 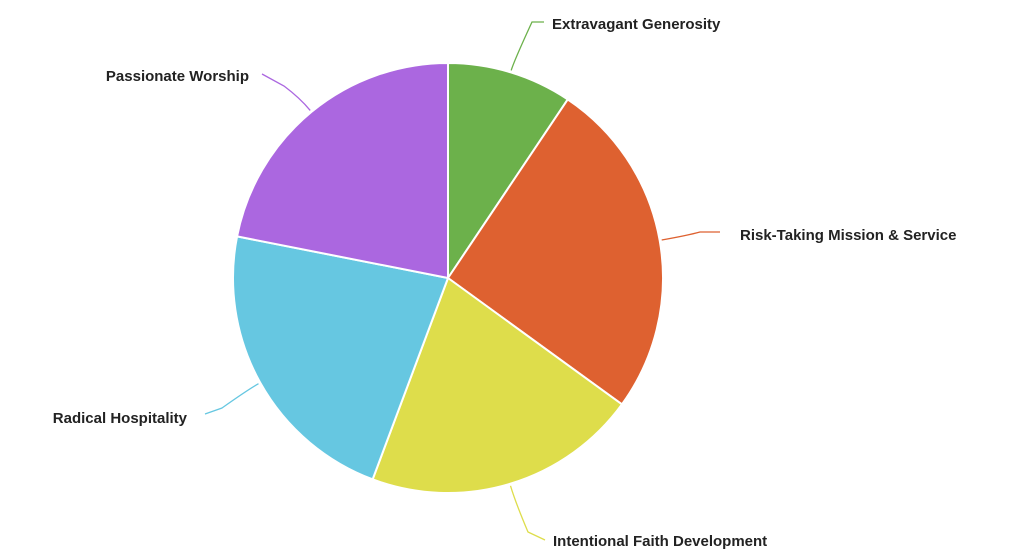 I want to click on pie-slice-risk-taking-mission-service, so click(x=555, y=252).